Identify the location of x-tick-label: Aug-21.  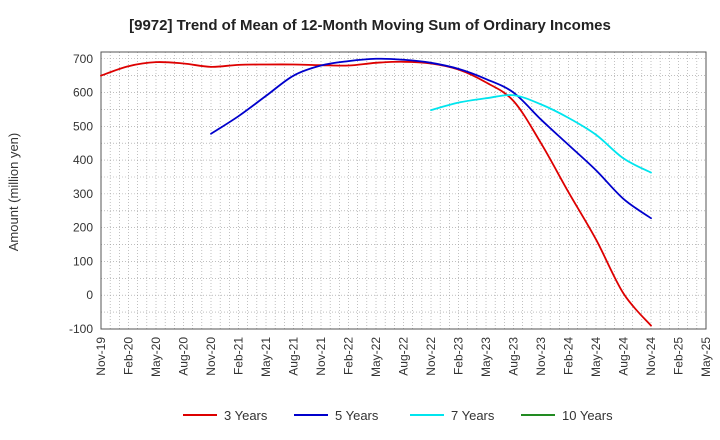
(294, 356).